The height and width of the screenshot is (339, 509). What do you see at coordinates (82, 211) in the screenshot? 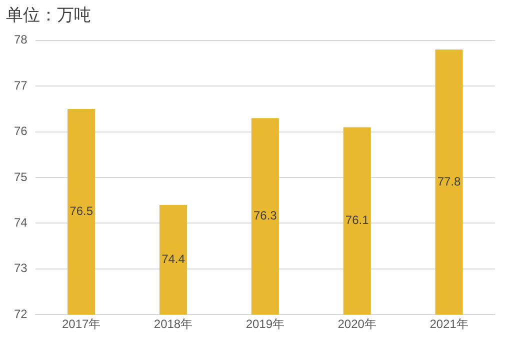
I see `data-label: 76.5` at bounding box center [82, 211].